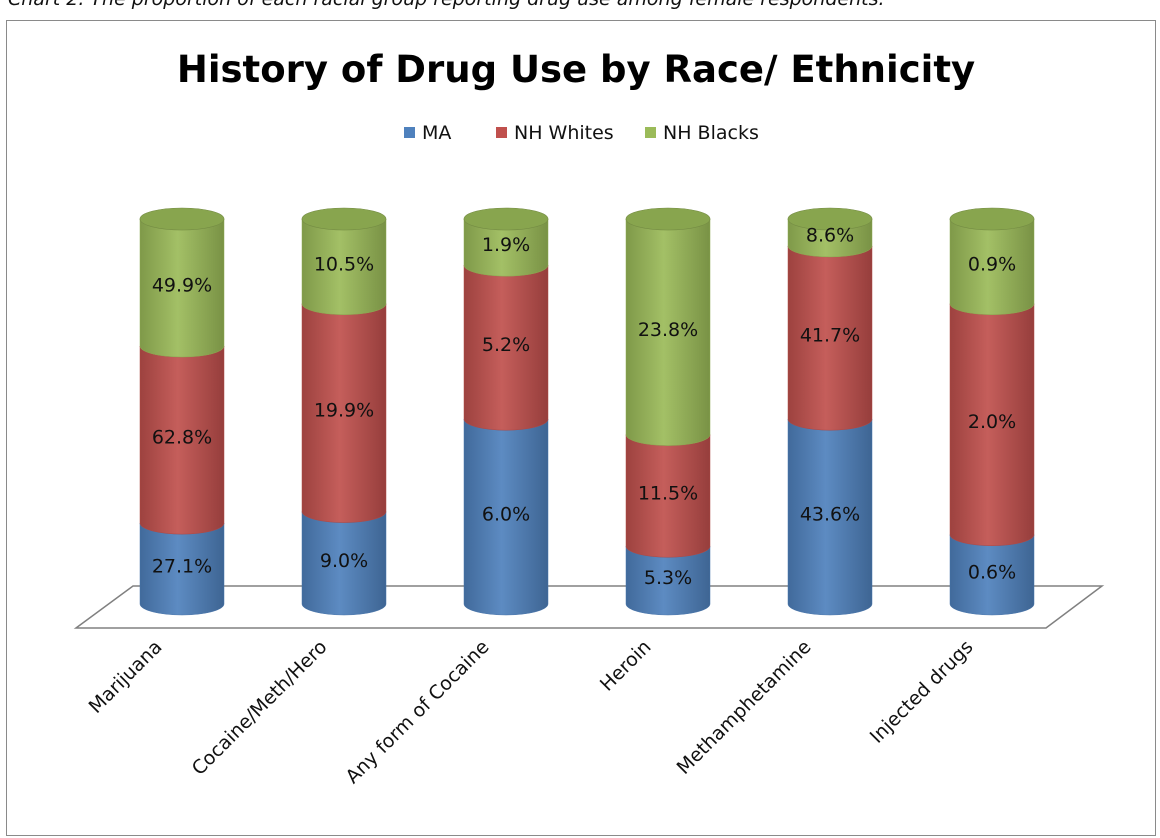 The image size is (1160, 838). What do you see at coordinates (182, 219) in the screenshot?
I see `cap-marijuana` at bounding box center [182, 219].